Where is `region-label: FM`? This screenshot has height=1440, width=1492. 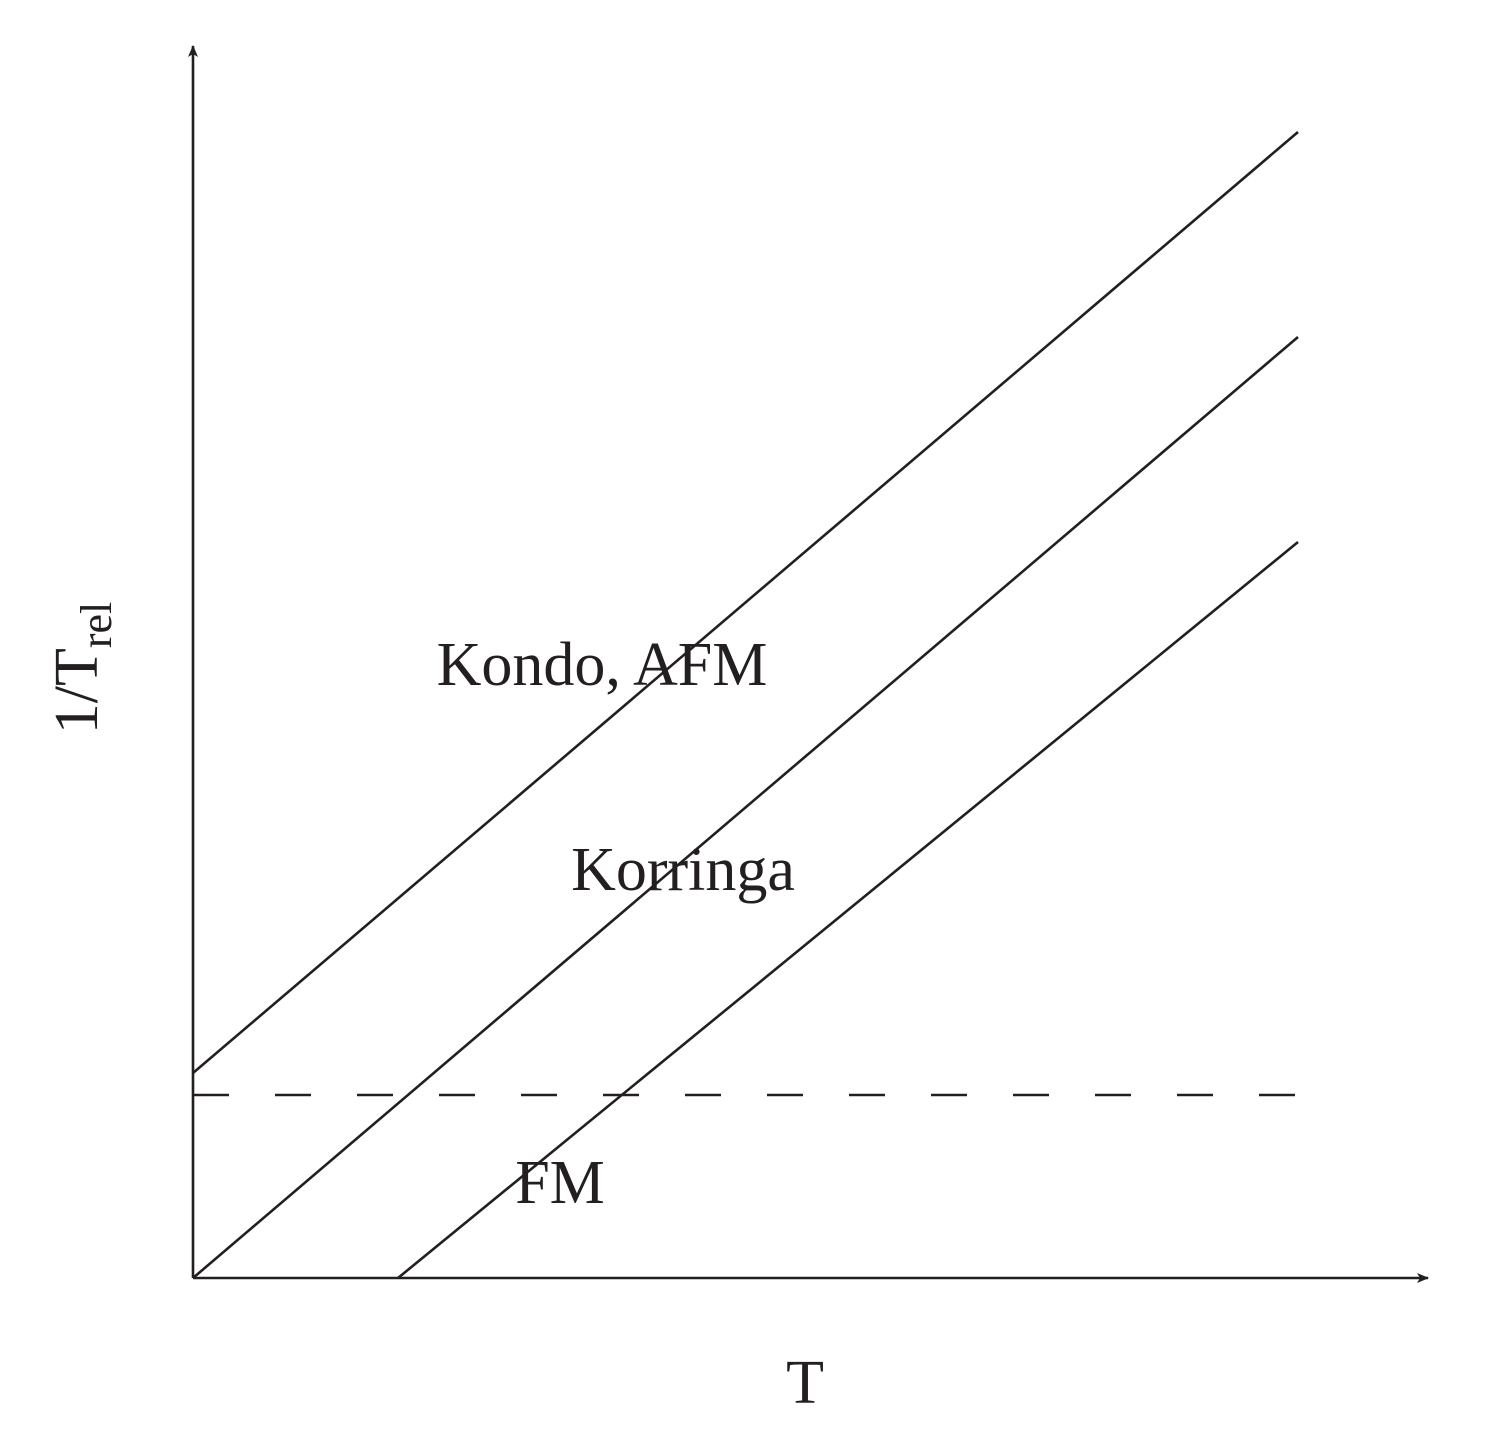
region-label: FM is located at coordinates (560, 1183).